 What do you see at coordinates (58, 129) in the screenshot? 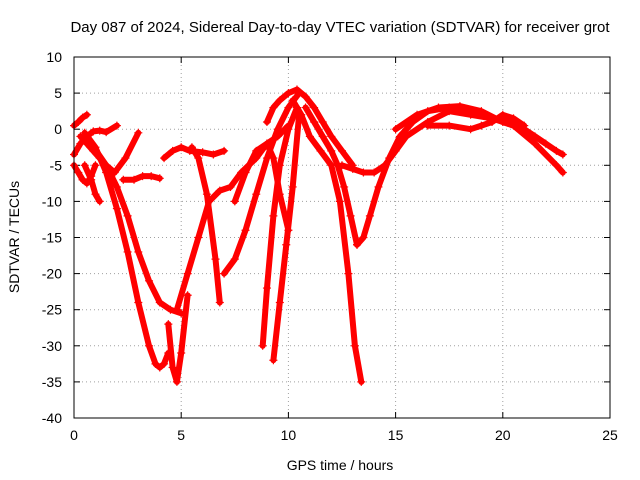
I see `y-tick-label: 0` at bounding box center [58, 129].